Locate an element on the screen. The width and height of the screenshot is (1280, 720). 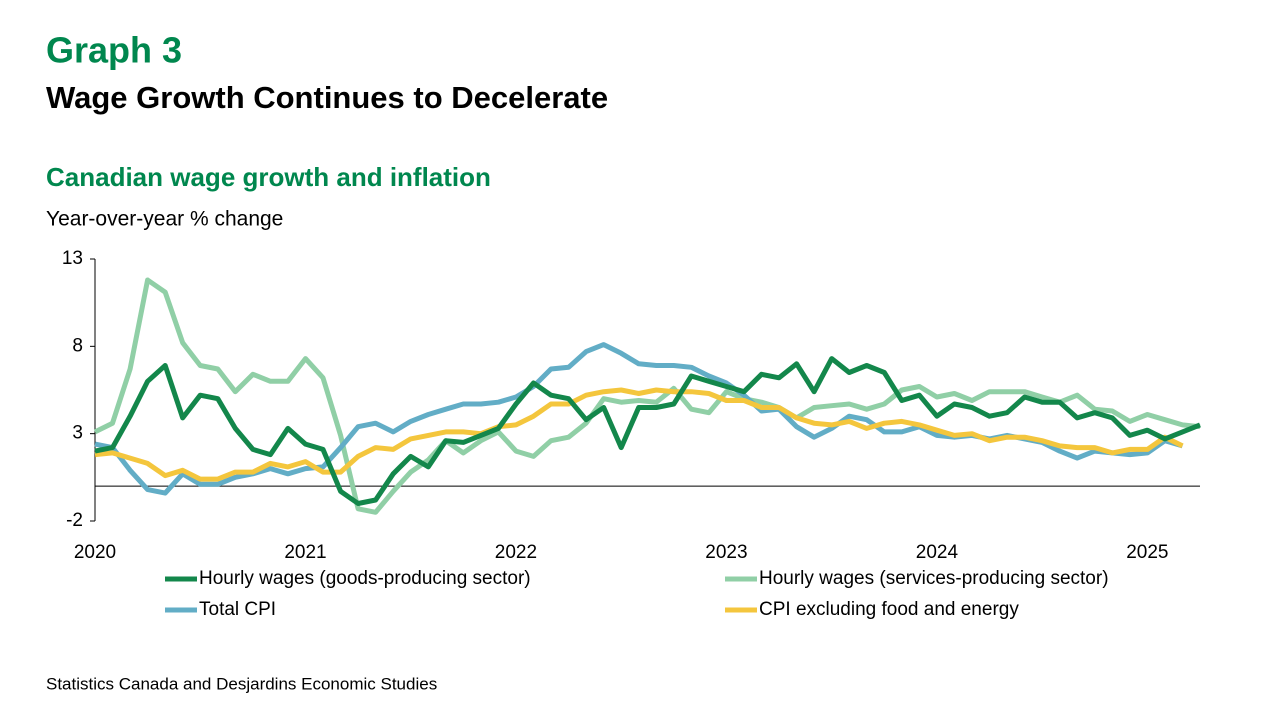
legend-label: Hourly wages (goods-producing sector) is located at coordinates (365, 578).